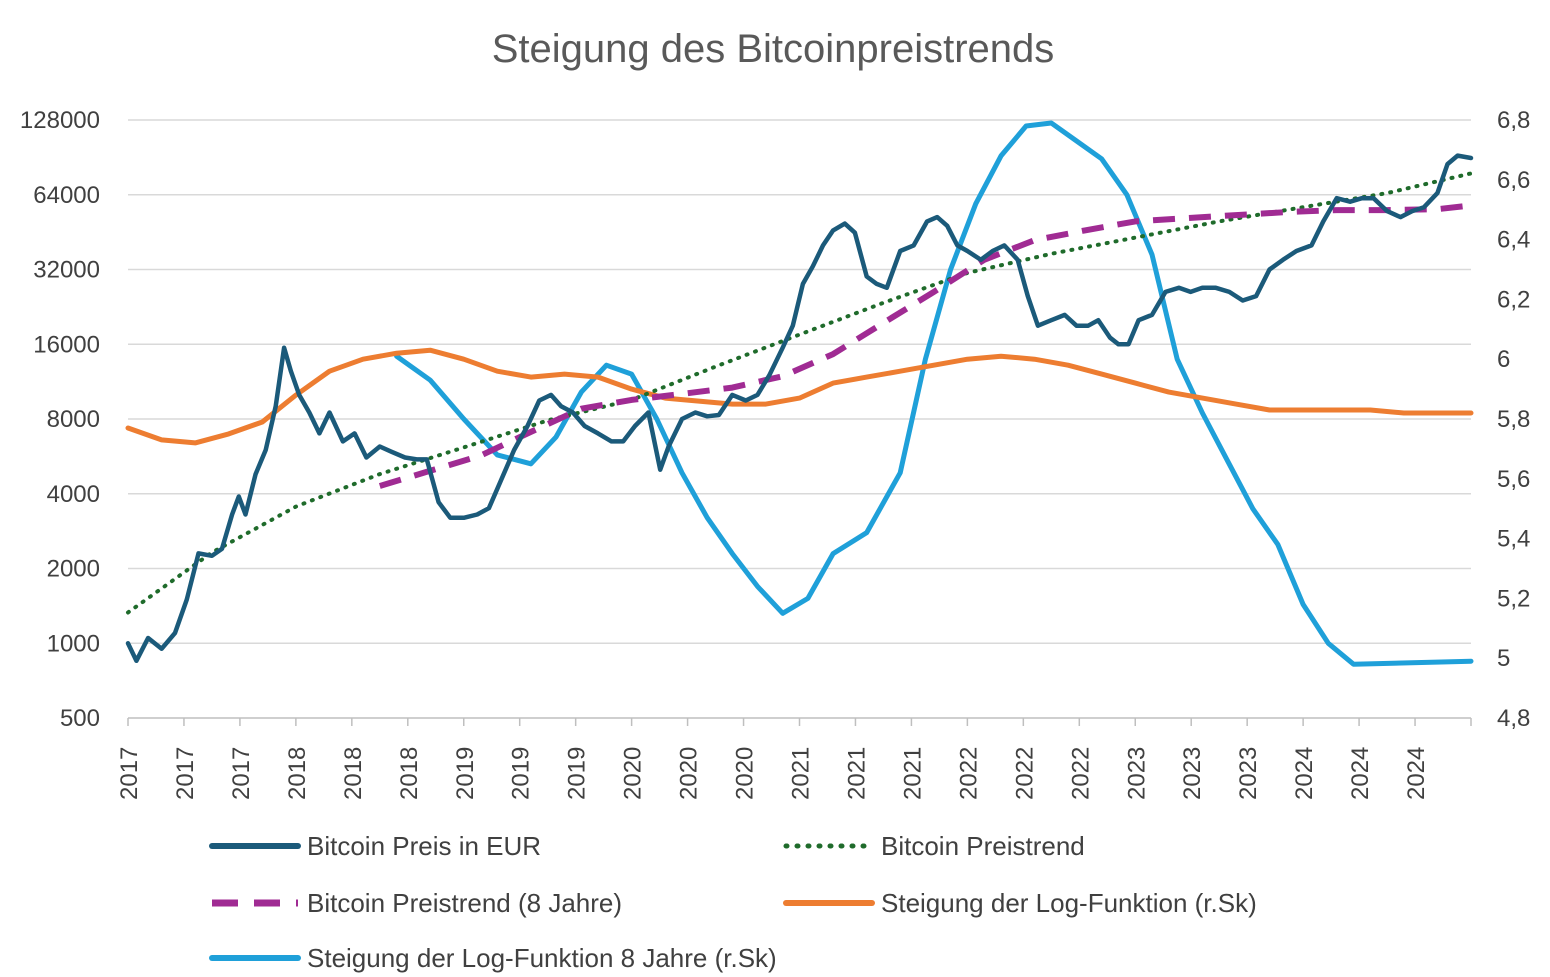 This screenshot has width=1550, height=977. I want to click on left-tick-label: 2000, so click(73, 569).